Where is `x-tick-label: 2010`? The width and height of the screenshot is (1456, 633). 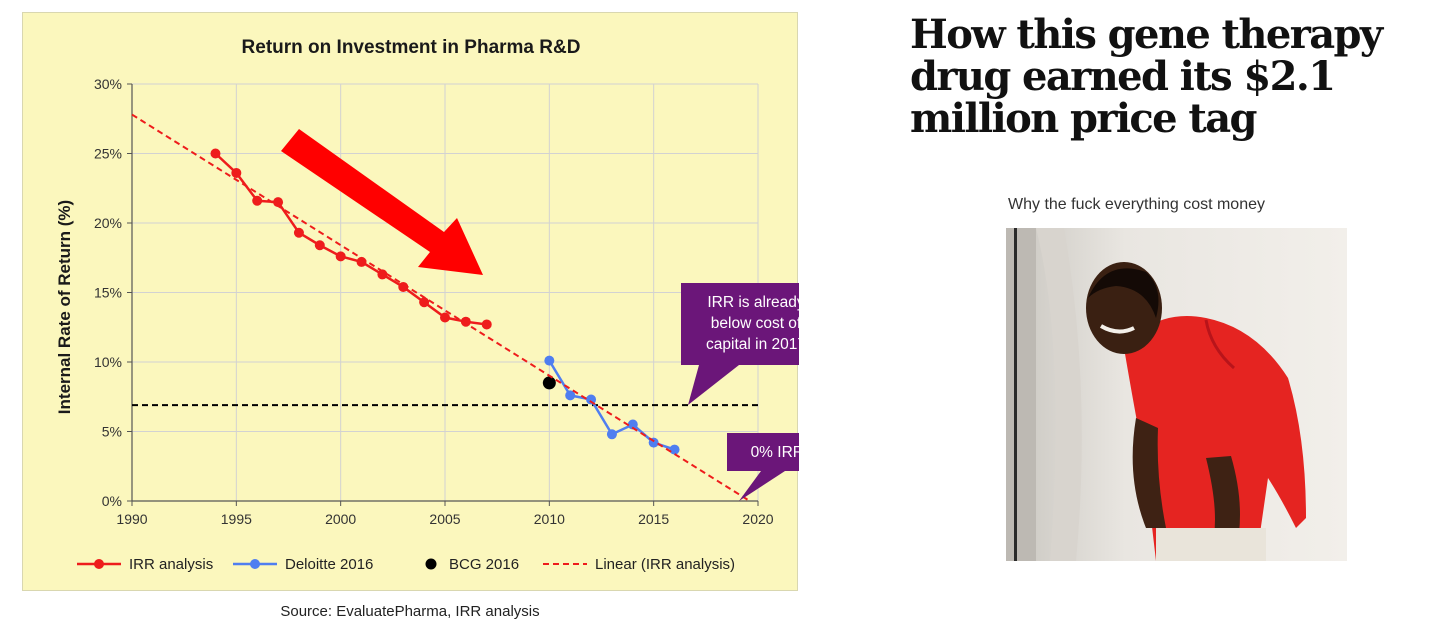 x-tick-label: 2010 is located at coordinates (549, 519).